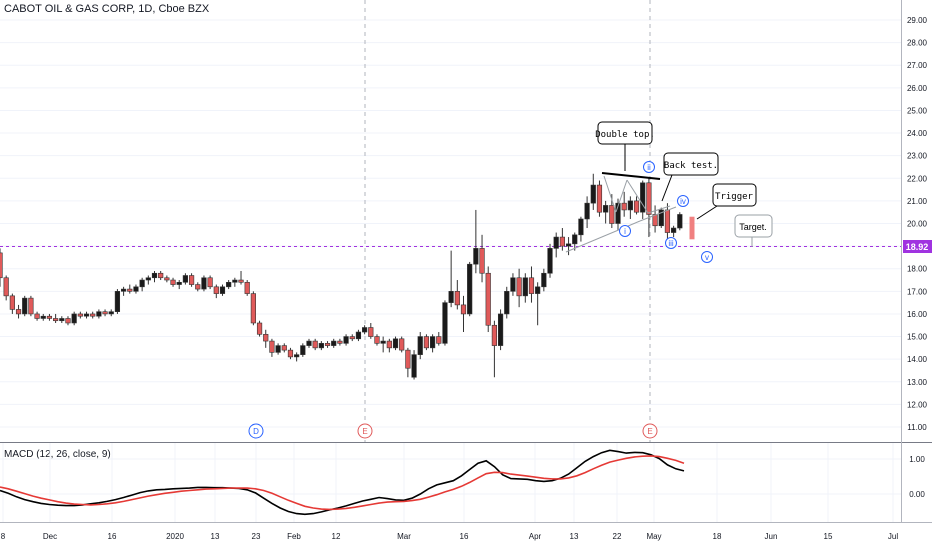 The width and height of the screenshot is (932, 550). What do you see at coordinates (294, 536) in the screenshot?
I see `time-tick-label: Feb` at bounding box center [294, 536].